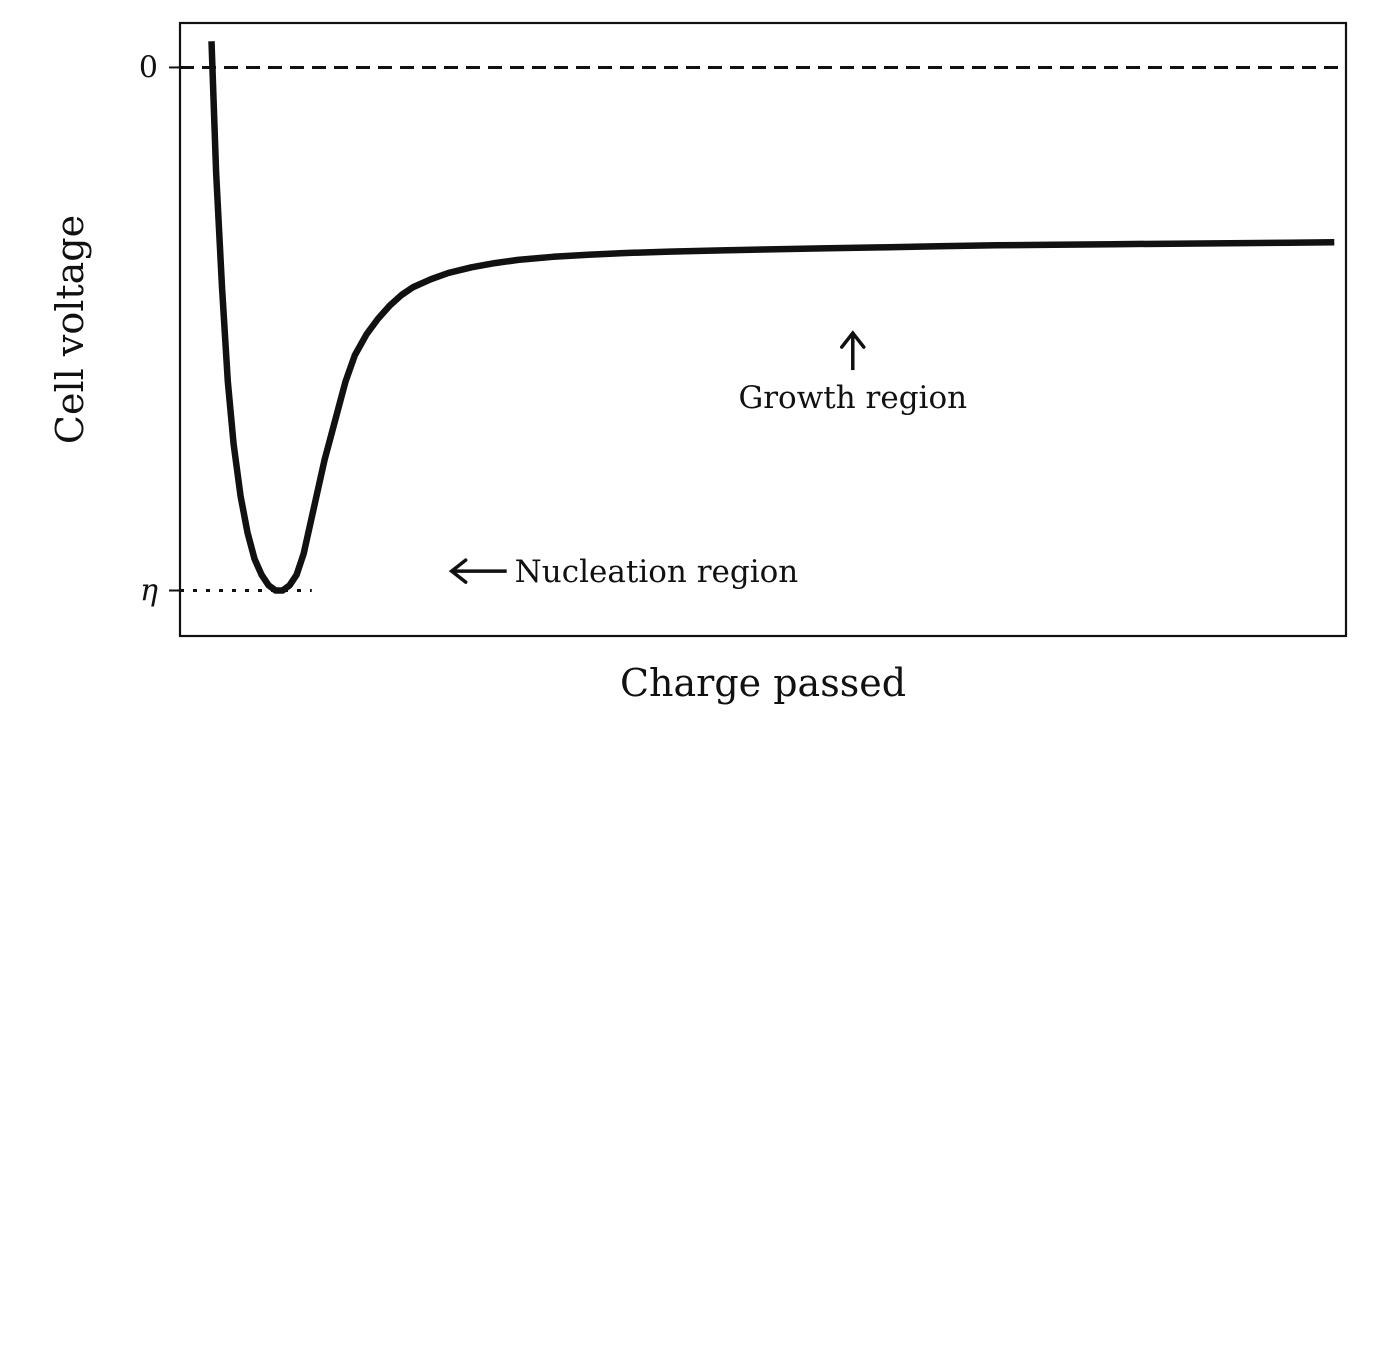 The image size is (1400, 1354). I want to click on y-tick-label-0: 0, so click(148, 67).